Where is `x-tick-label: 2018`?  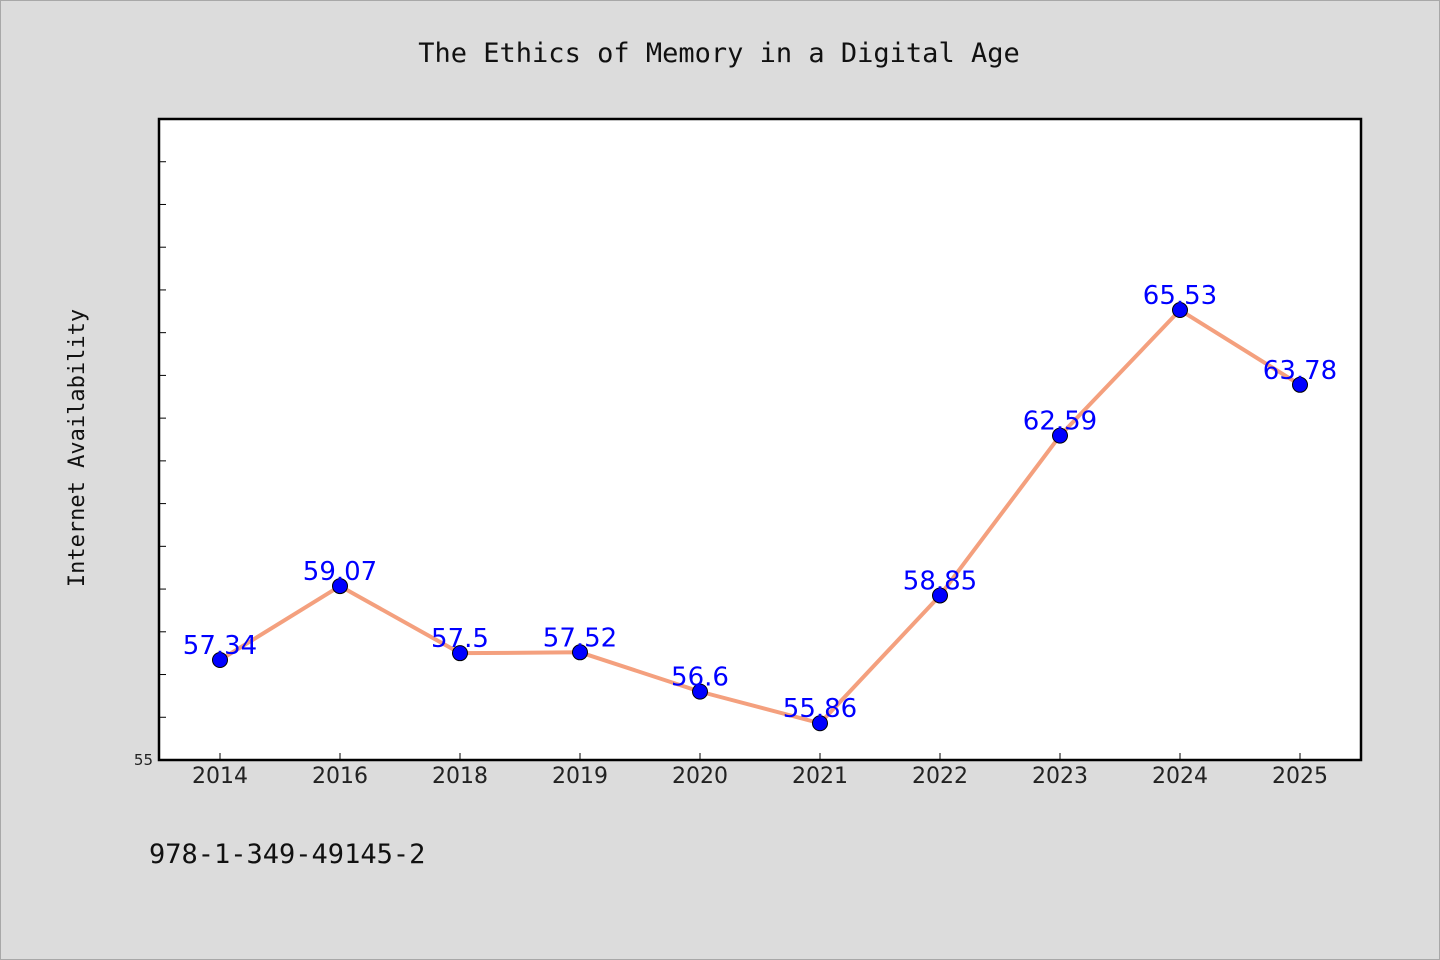
x-tick-label: 2018 is located at coordinates (460, 776).